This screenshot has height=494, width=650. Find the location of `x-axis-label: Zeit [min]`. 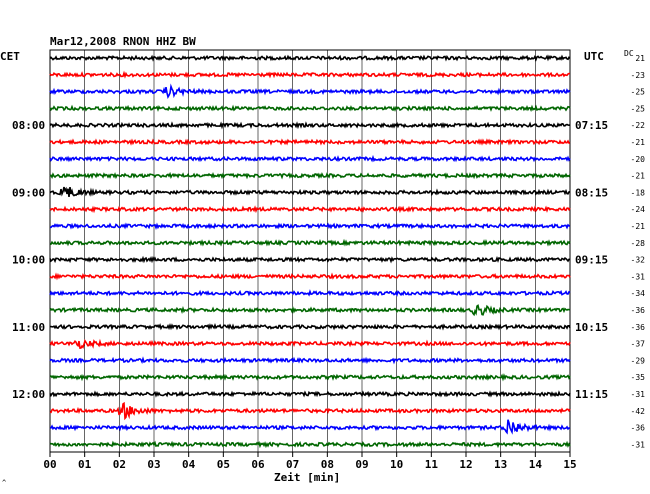

x-axis-label: Zeit [min] is located at coordinates (307, 477).